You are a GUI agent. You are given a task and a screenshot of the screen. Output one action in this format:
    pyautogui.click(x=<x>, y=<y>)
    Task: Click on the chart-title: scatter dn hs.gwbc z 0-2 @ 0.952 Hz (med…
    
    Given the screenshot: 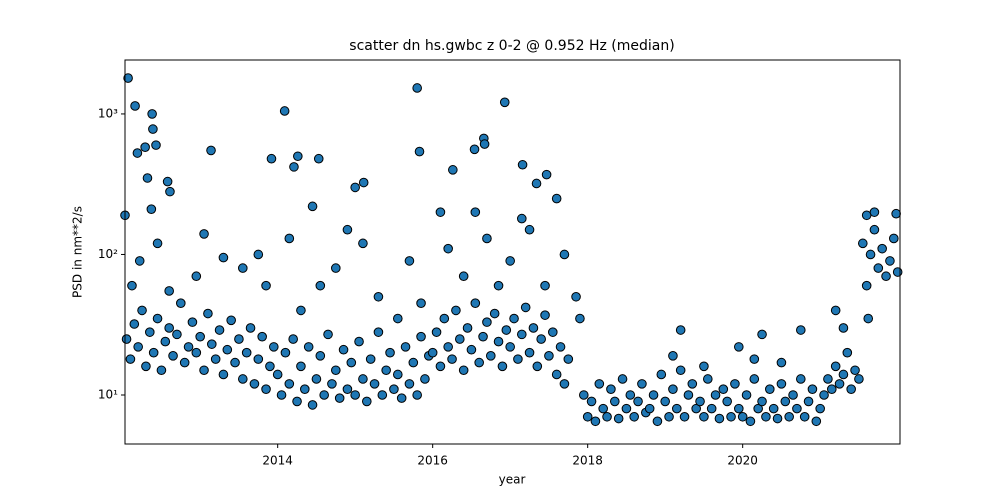 What is the action you would take?
    pyautogui.click(x=511, y=46)
    